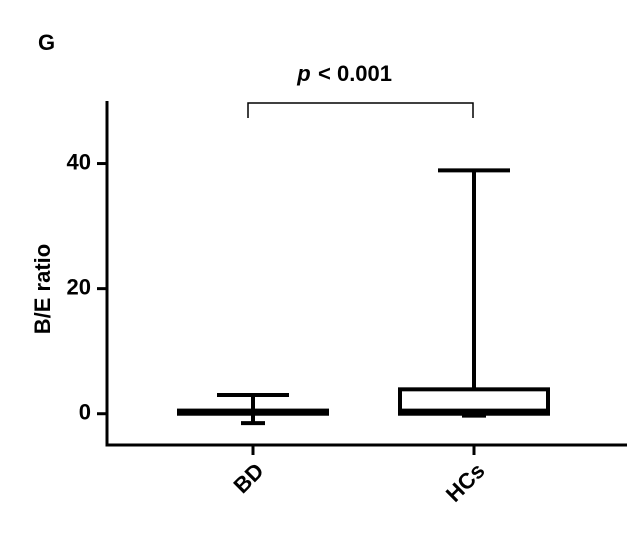  What do you see at coordinates (355, 73) in the screenshot?
I see `annotation-text: < 0.001` at bounding box center [355, 73].